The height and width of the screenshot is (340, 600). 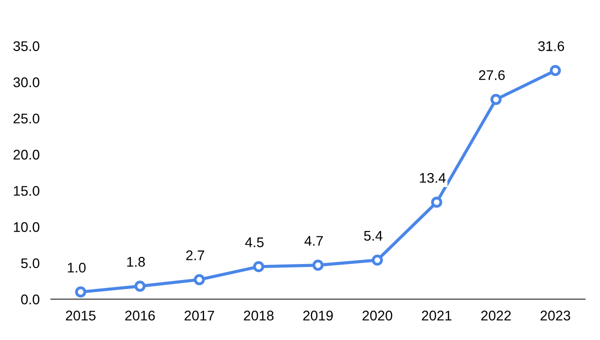 I want to click on data-label: 1.8, so click(x=136, y=261).